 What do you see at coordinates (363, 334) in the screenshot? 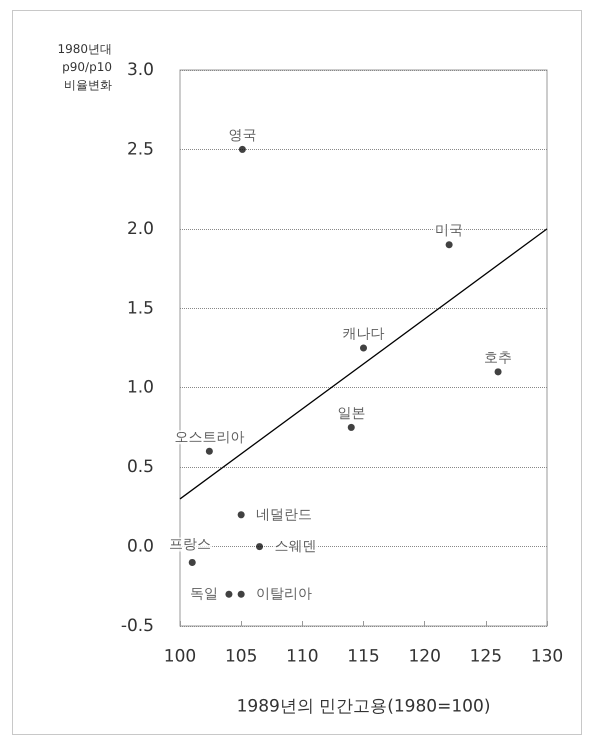
I see `annotation: 캐나다` at bounding box center [363, 334].